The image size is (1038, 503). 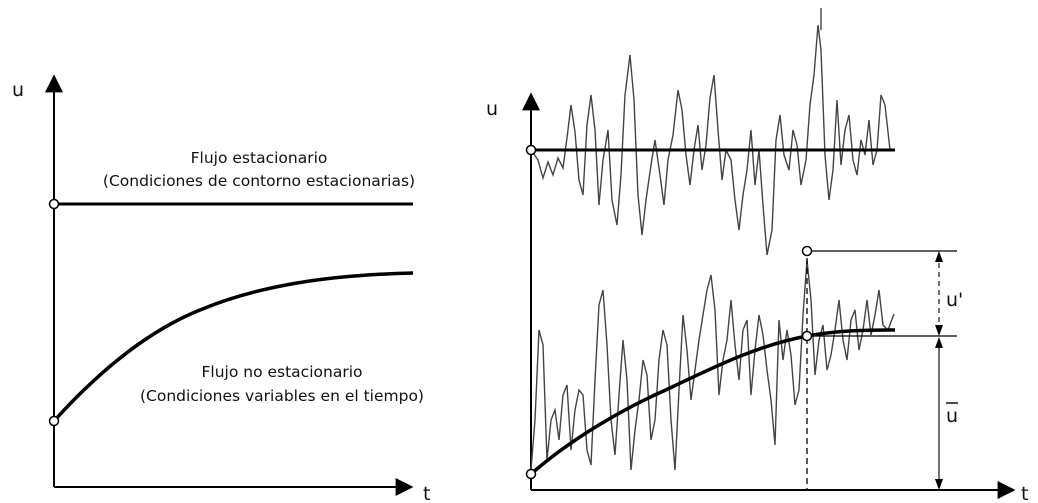 What do you see at coordinates (939, 330) in the screenshot?
I see `fluctuation-dimension-arrow-bottom` at bounding box center [939, 330].